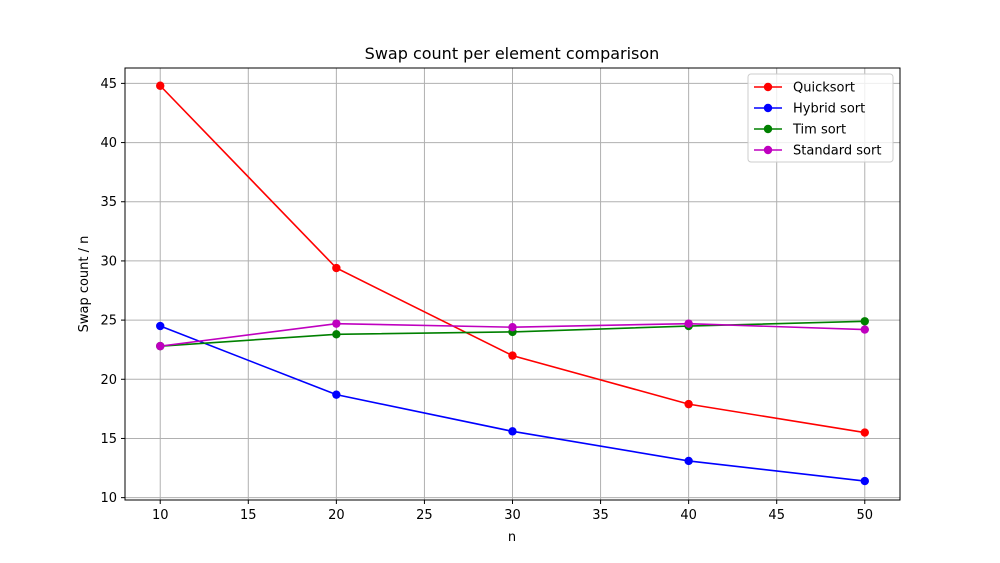 The width and height of the screenshot is (1000, 563). I want to click on legend-entry: Hybrid sort, so click(809, 109).